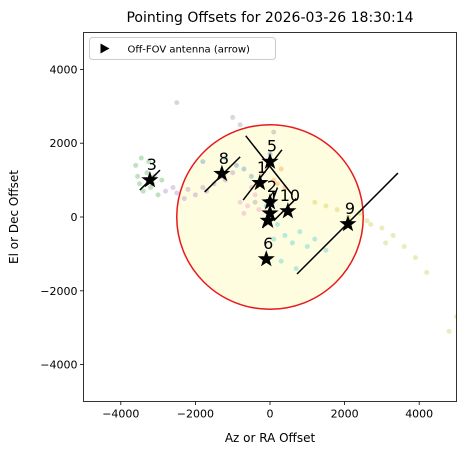 The height and width of the screenshot is (459, 469). What do you see at coordinates (105, 48) in the screenshot?
I see `legend-marker` at bounding box center [105, 48].